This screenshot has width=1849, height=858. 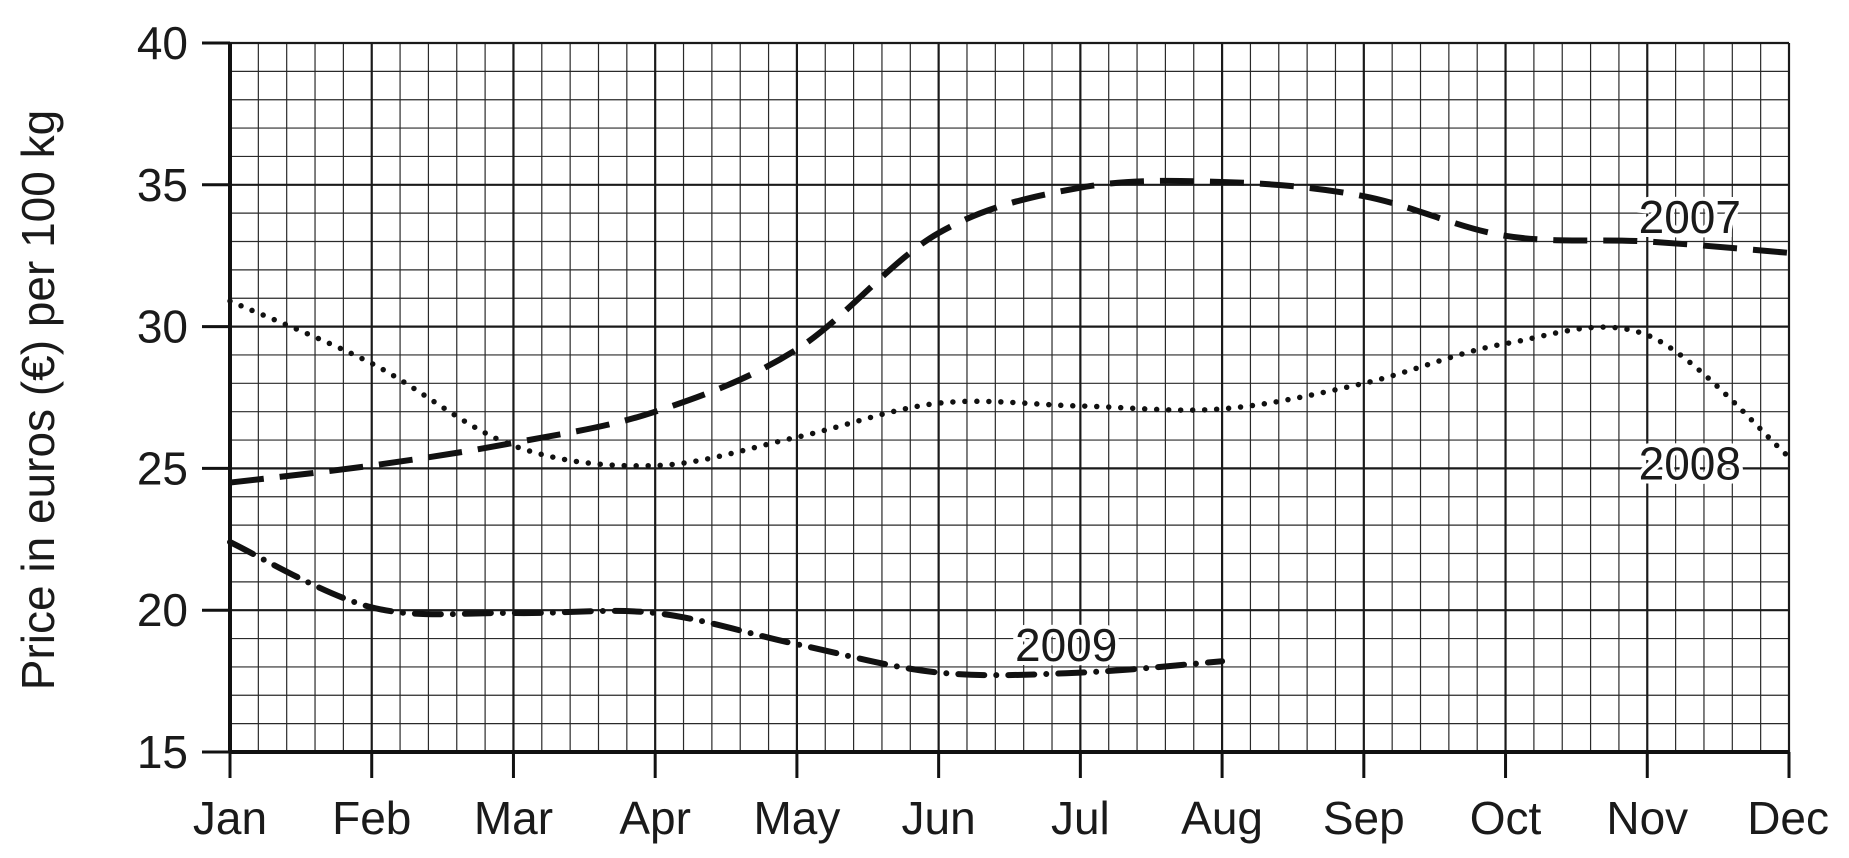 I want to click on x-tick-label: Oct, so click(x=1506, y=818).